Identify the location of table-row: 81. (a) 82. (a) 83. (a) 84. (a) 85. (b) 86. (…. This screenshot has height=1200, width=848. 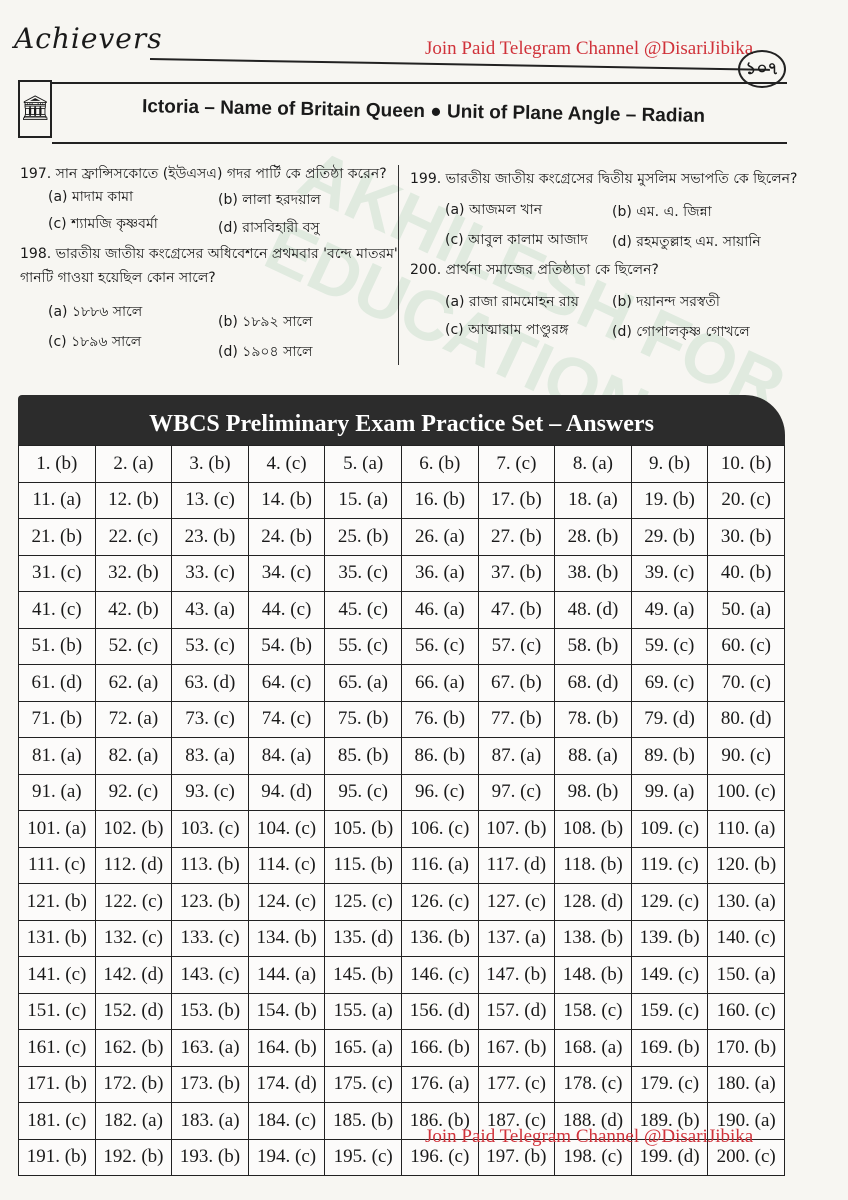
(401, 756).